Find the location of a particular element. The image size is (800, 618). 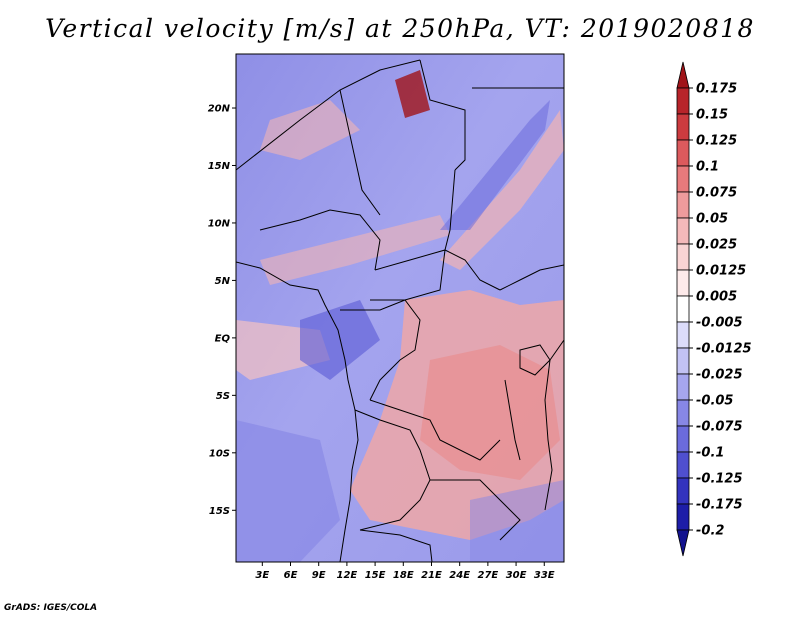

colorbar-label: 0.125 is located at coordinates (716, 141).